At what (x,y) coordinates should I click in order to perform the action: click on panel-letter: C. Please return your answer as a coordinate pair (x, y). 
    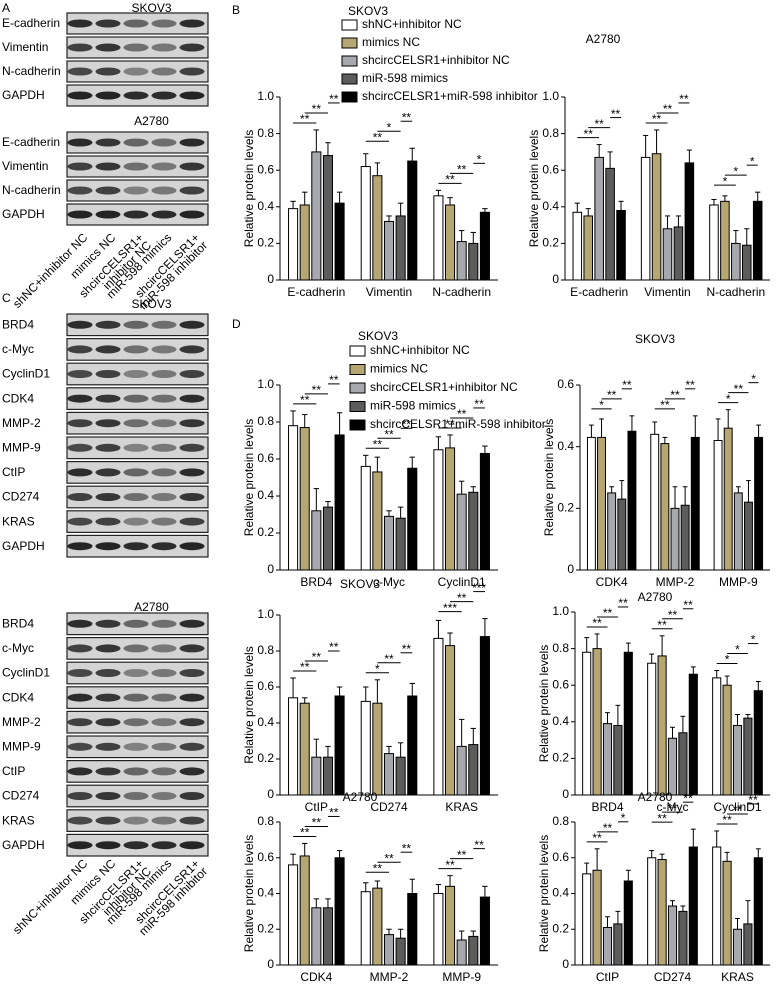
    Looking at the image, I should click on (6, 298).